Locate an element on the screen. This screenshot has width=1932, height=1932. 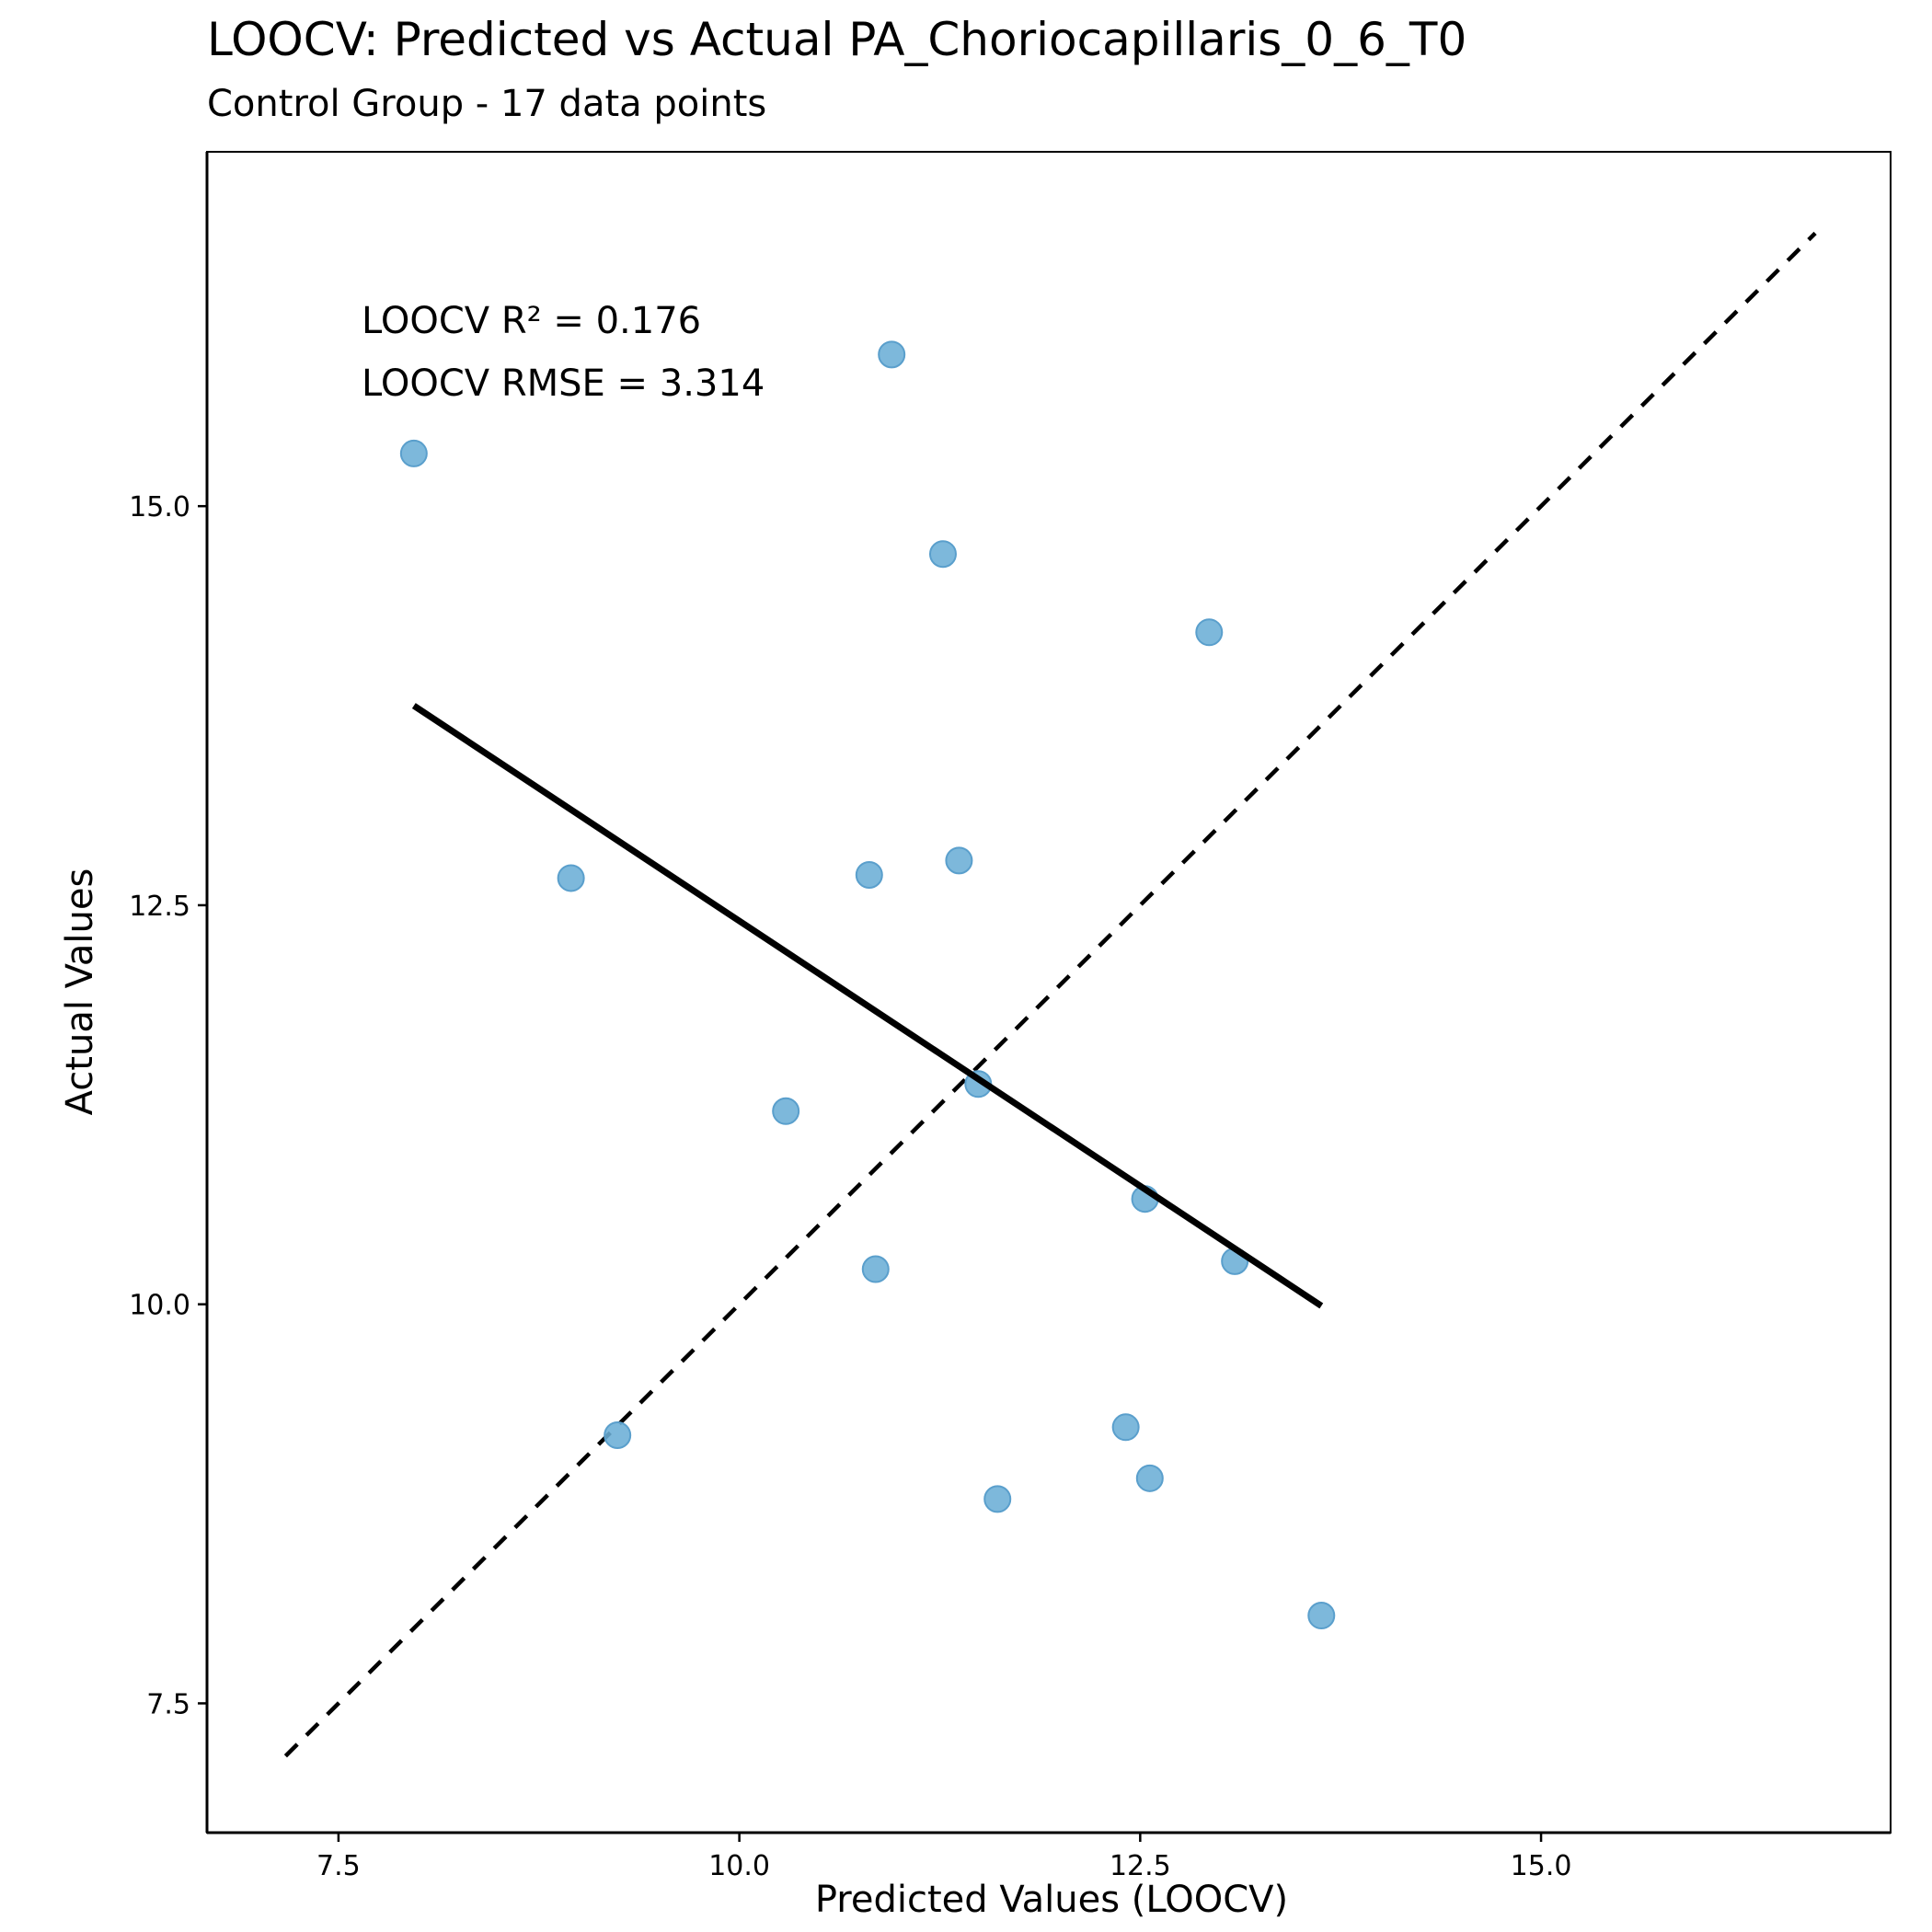
regression-line is located at coordinates (867, 1006).